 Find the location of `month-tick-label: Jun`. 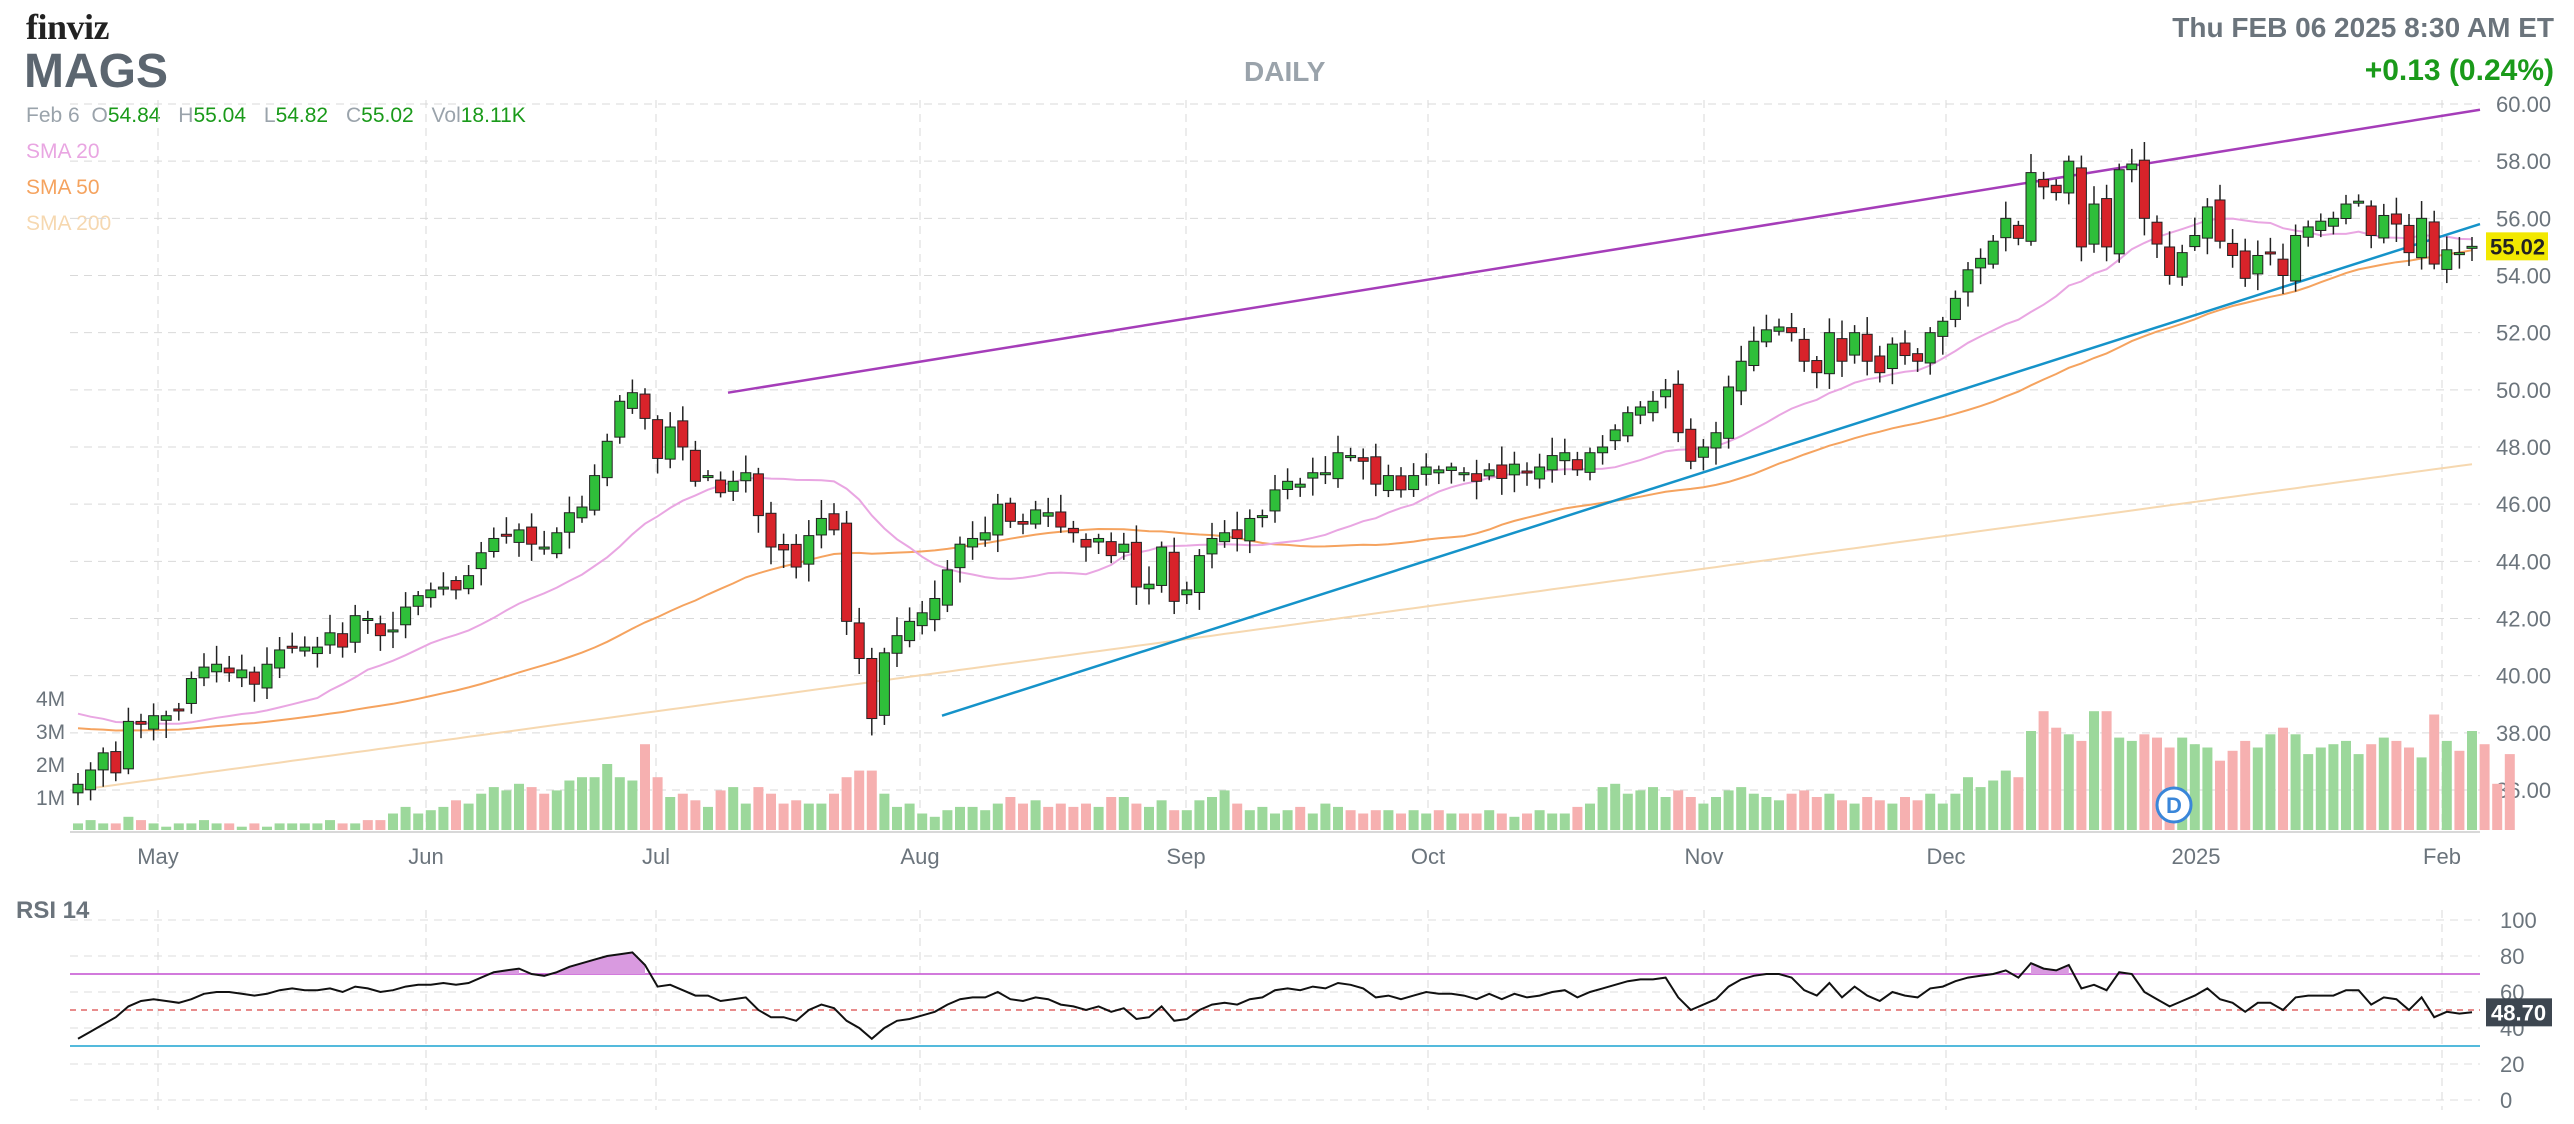

month-tick-label: Jun is located at coordinates (425, 856).